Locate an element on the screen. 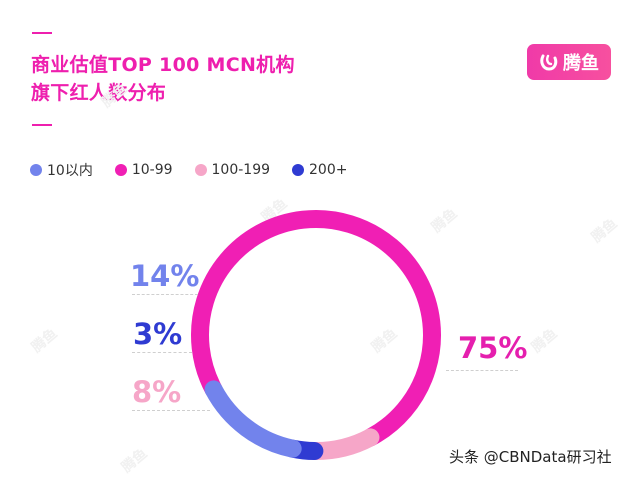 Image resolution: width=640 pixels, height=477 pixels. legend-label: 200+ is located at coordinates (328, 170).